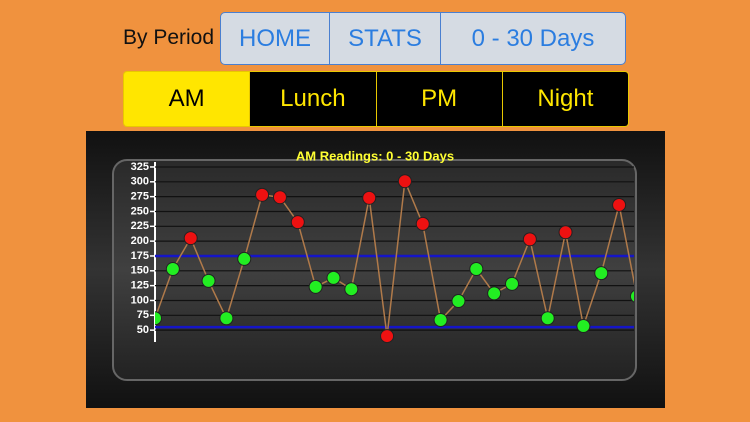  Describe the element at coordinates (140, 211) in the screenshot. I see `y-tick-label: 250` at that location.